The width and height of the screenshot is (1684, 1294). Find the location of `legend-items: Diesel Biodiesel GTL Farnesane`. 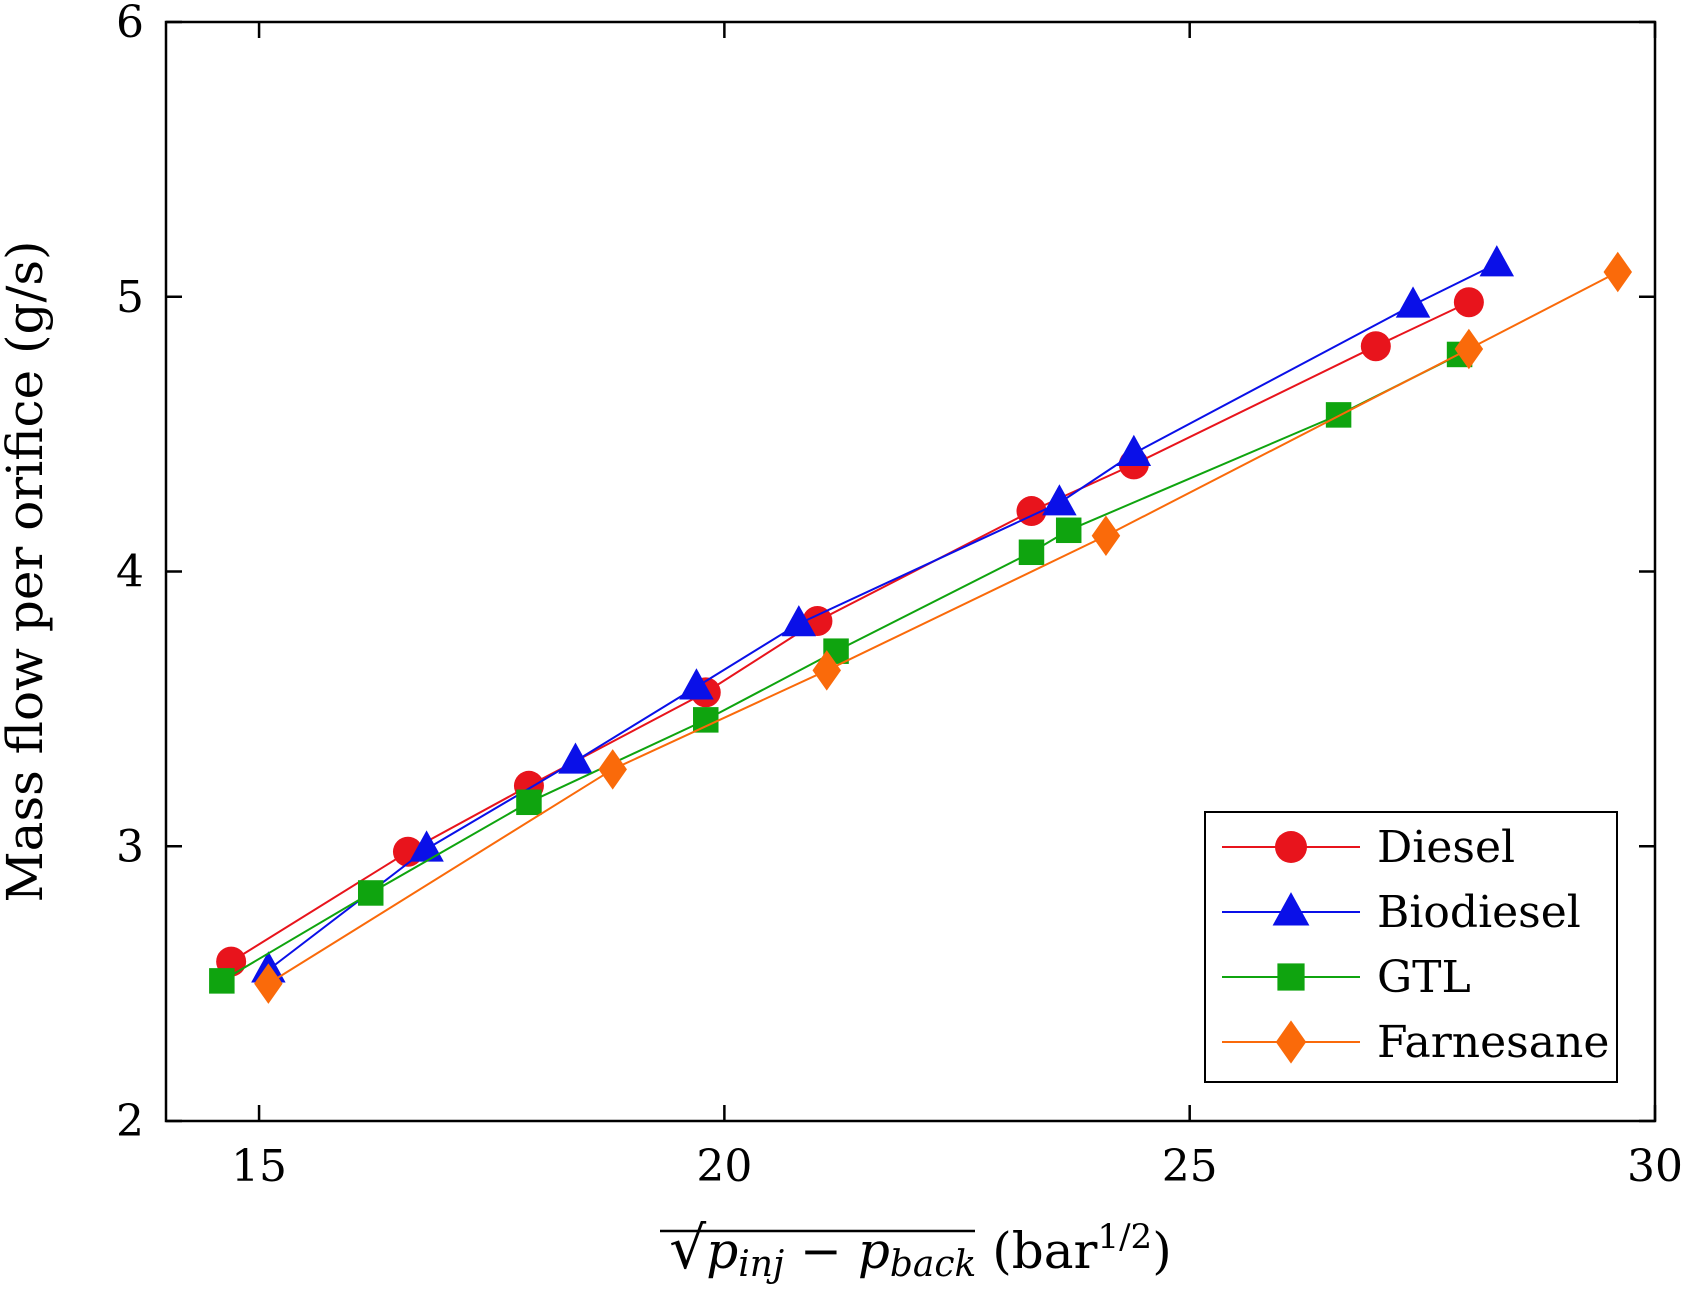

legend-items: Diesel Biodiesel GTL Farnesane is located at coordinates (1415, 945).